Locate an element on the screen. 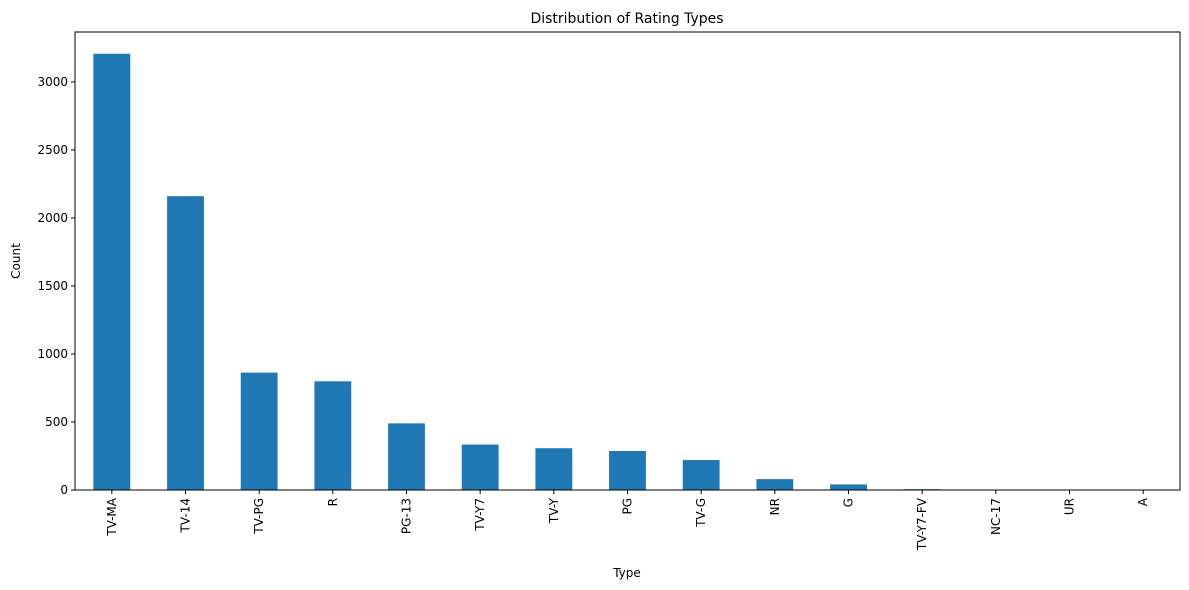  x-tick-label: UR is located at coordinates (1070, 506).